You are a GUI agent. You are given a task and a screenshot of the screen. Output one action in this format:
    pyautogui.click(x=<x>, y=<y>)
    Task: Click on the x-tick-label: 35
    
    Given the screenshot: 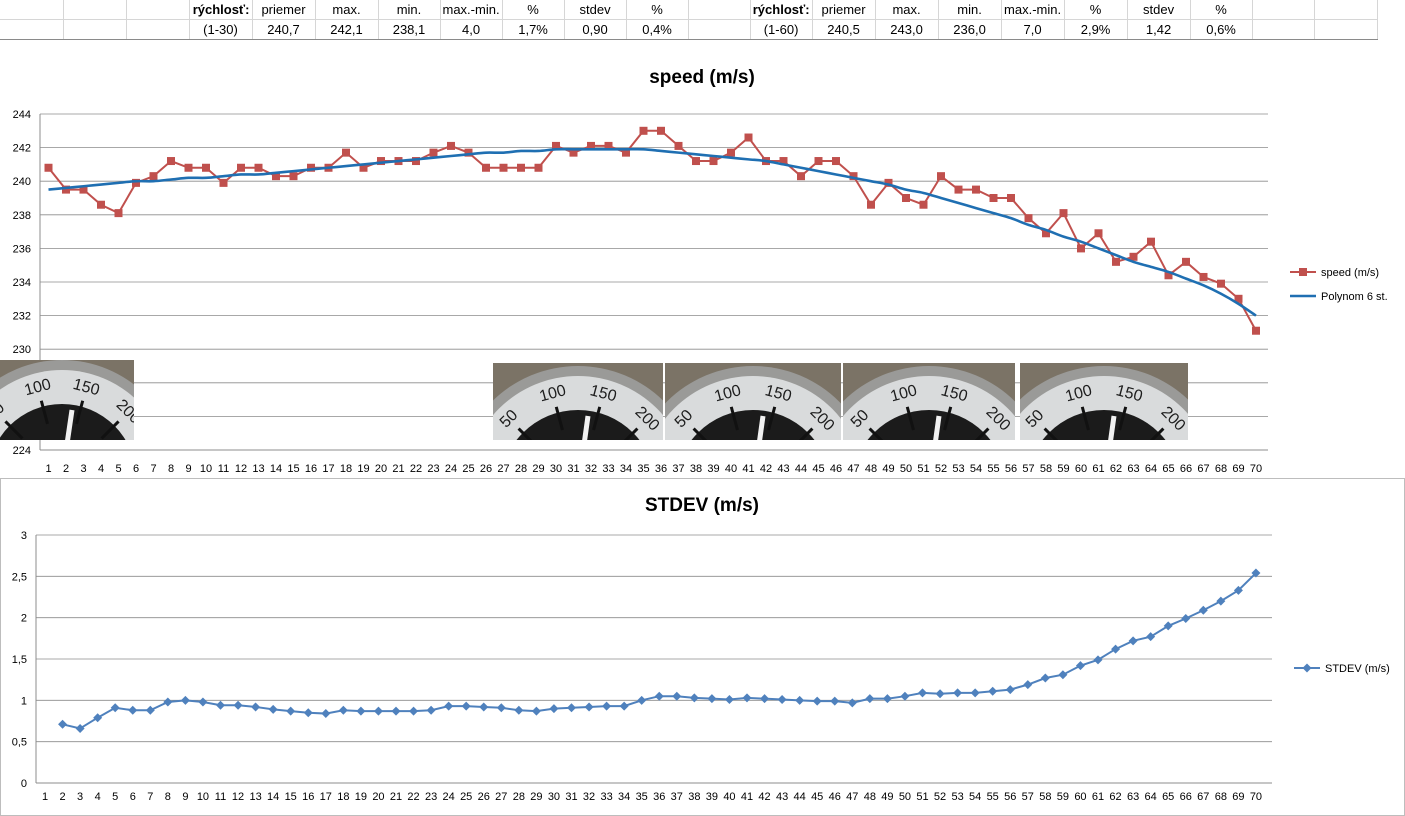 What is the action you would take?
    pyautogui.click(x=642, y=797)
    